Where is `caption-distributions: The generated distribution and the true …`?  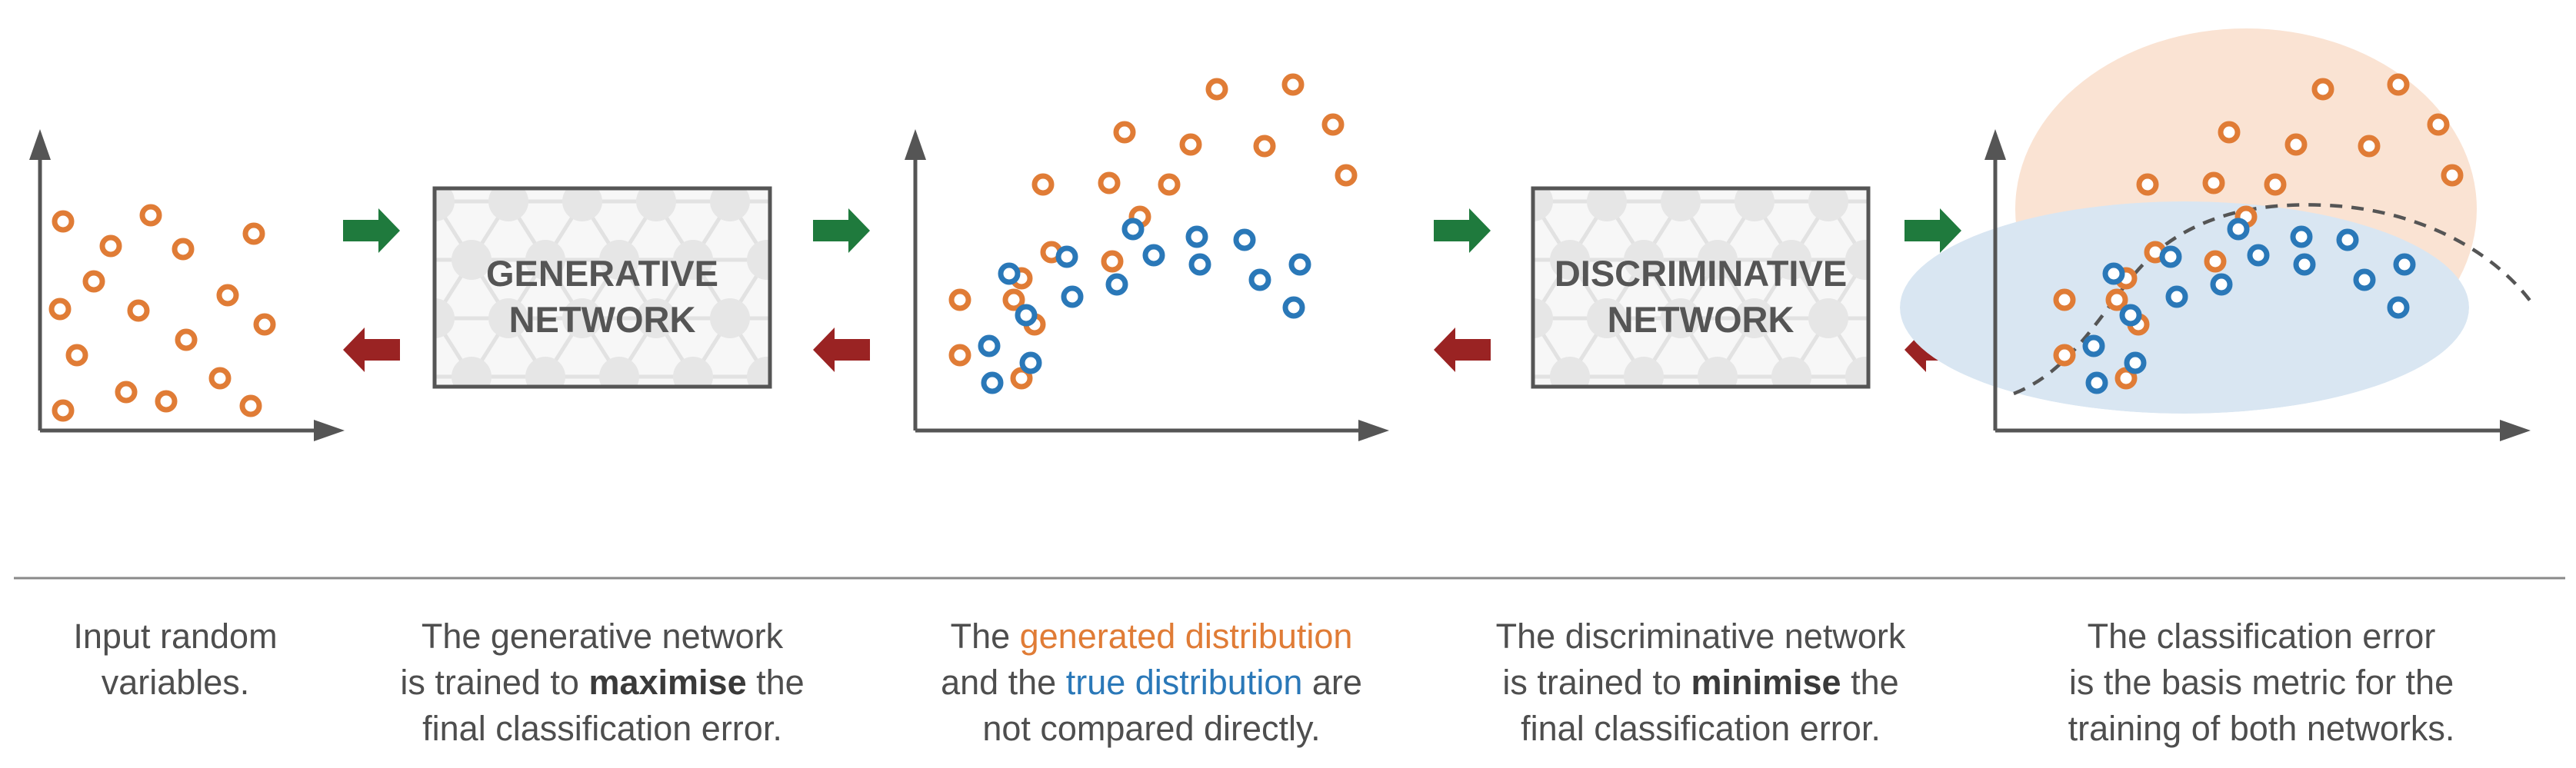
caption-distributions: The generated distribution and the true … is located at coordinates (1151, 682).